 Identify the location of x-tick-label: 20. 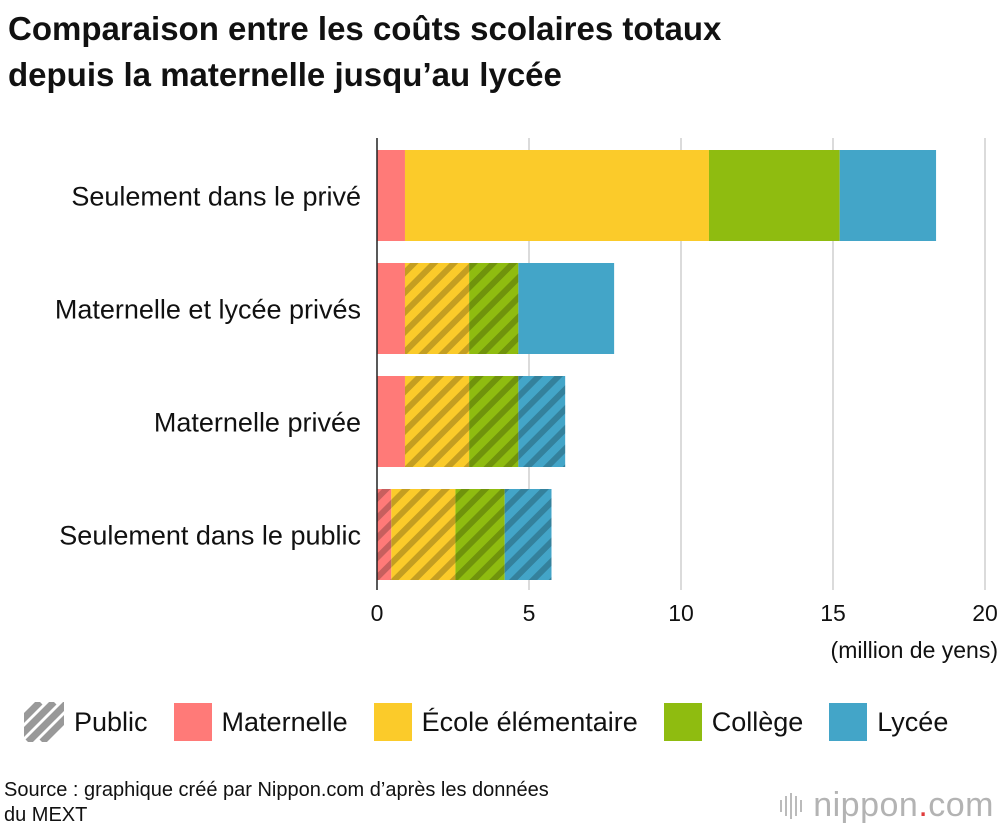
(985, 613).